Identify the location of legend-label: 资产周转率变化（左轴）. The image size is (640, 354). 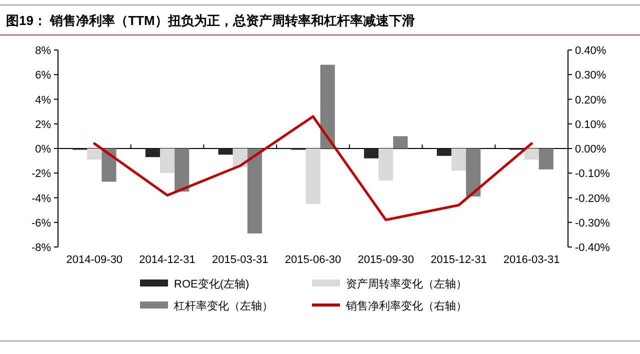
(406, 284).